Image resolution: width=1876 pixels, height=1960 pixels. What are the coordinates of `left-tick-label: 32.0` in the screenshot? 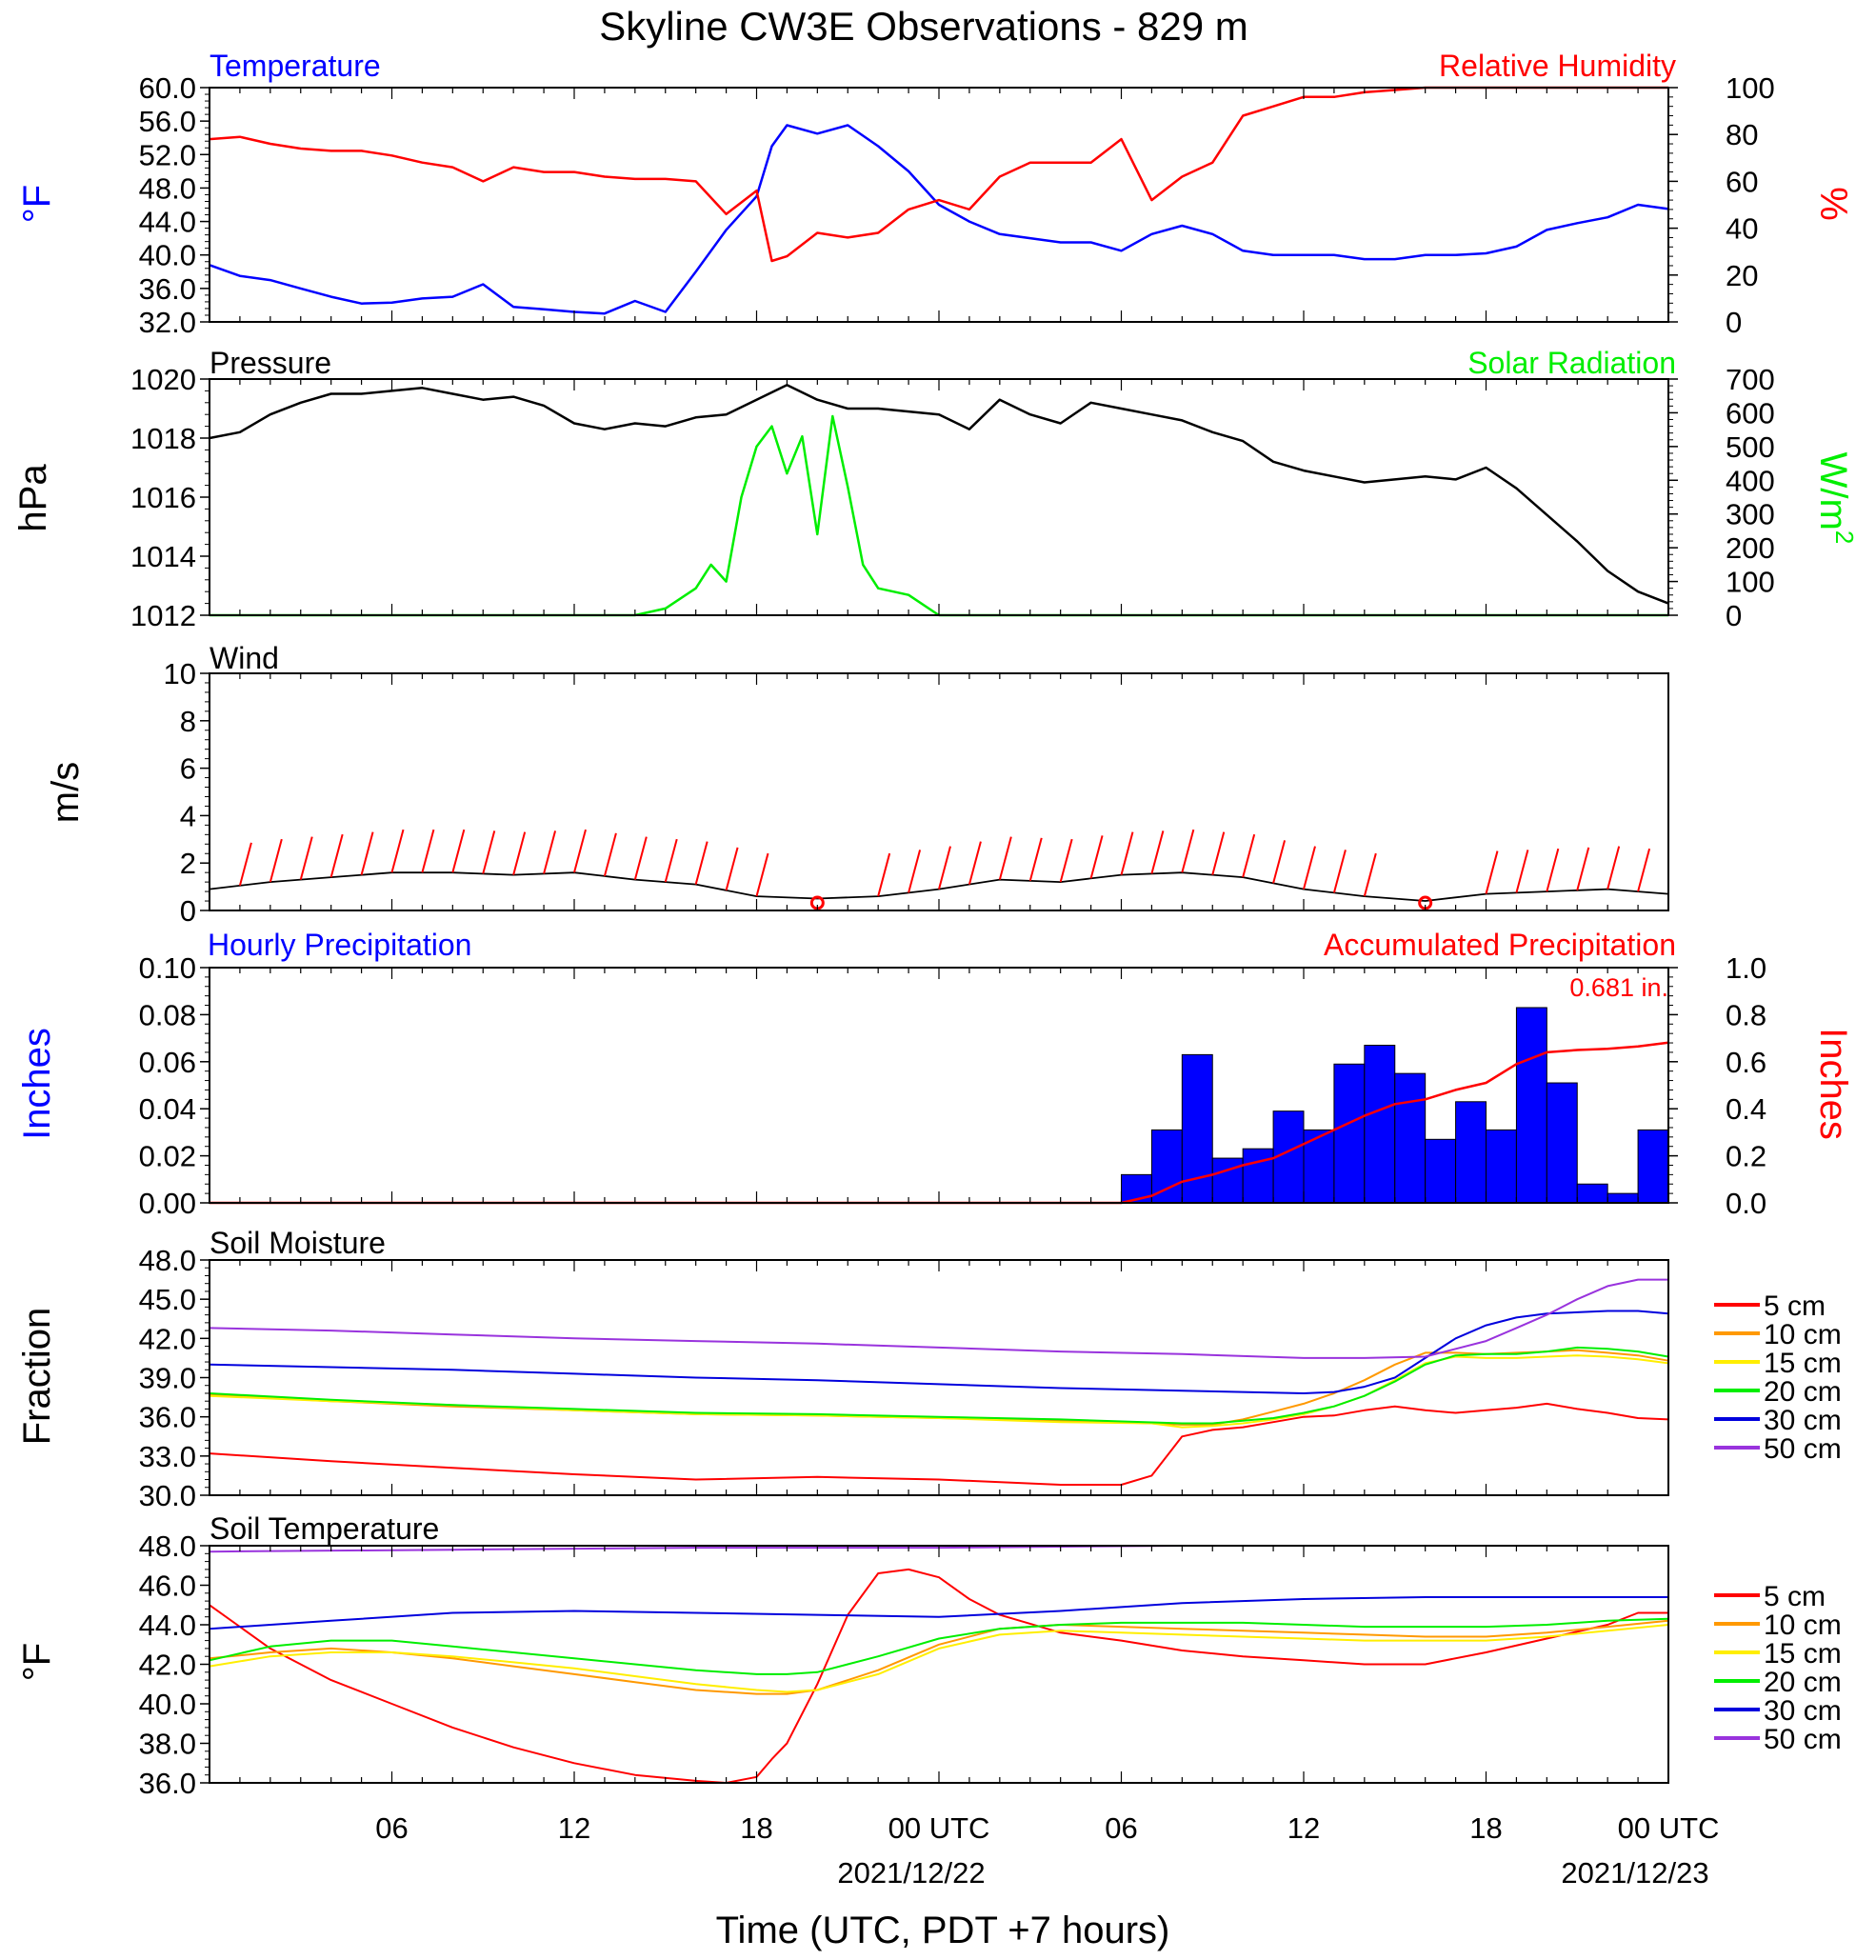 It's located at (167, 322).